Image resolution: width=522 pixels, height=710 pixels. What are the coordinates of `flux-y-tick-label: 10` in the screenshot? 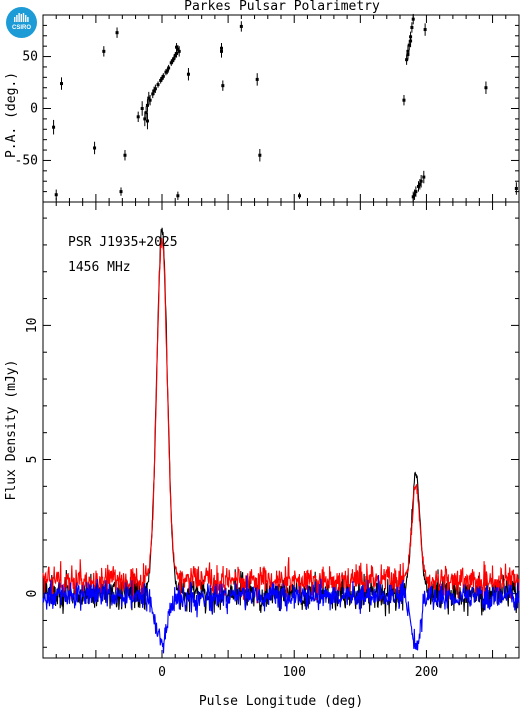 It's located at (32, 326).